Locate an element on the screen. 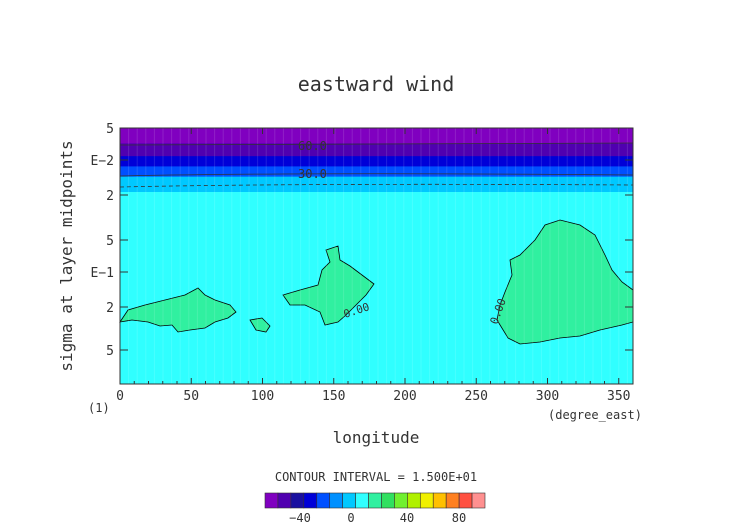  x-axis-title: longitude is located at coordinates (376, 437).